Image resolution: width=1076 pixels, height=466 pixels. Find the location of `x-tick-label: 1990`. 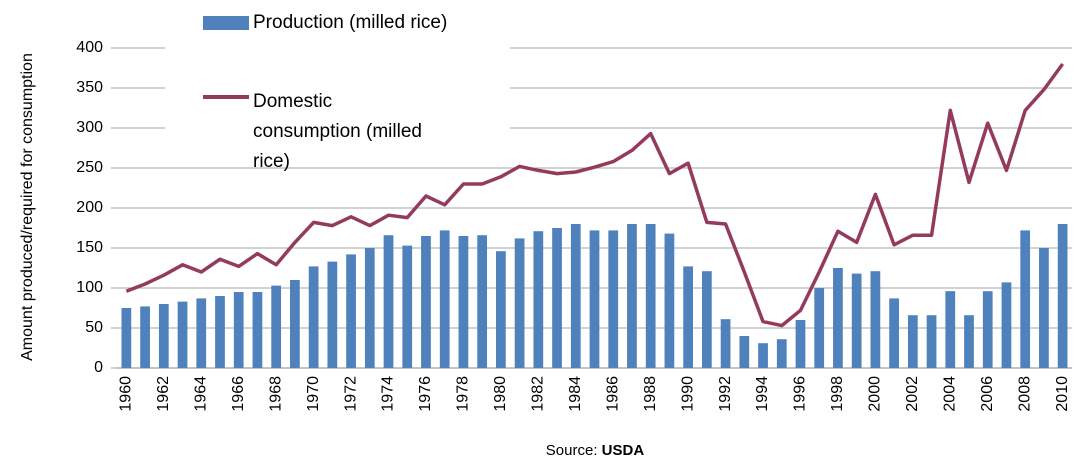

x-tick-label: 1990 is located at coordinates (687, 394).